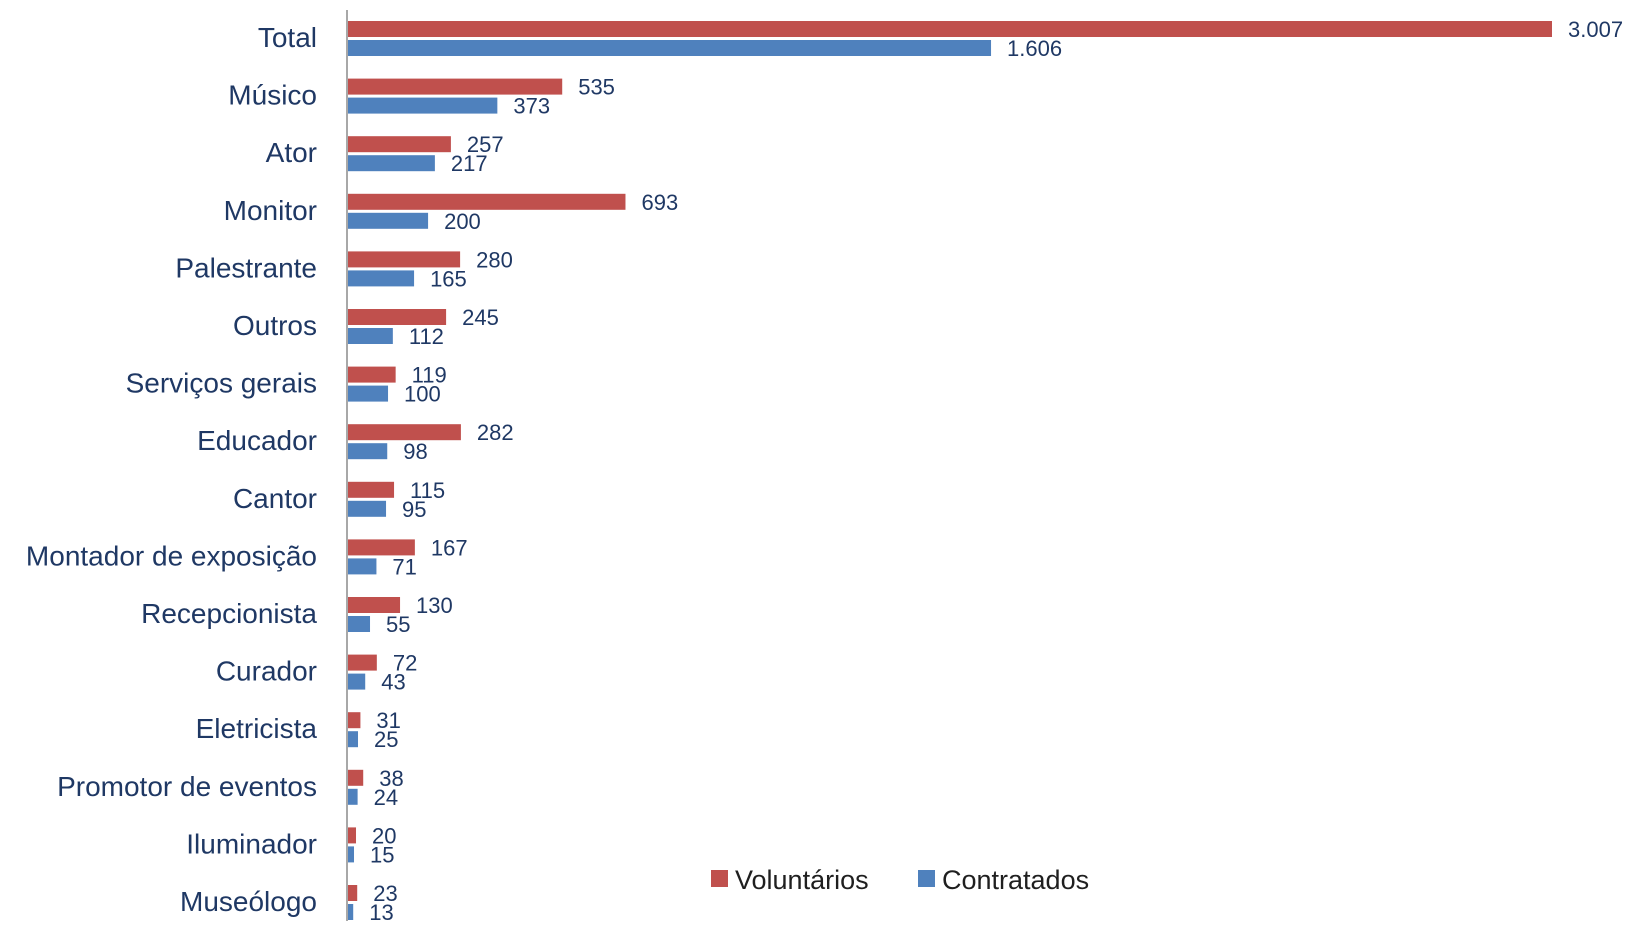 The image size is (1631, 926). I want to click on legend-swatch-contratados, so click(926, 878).